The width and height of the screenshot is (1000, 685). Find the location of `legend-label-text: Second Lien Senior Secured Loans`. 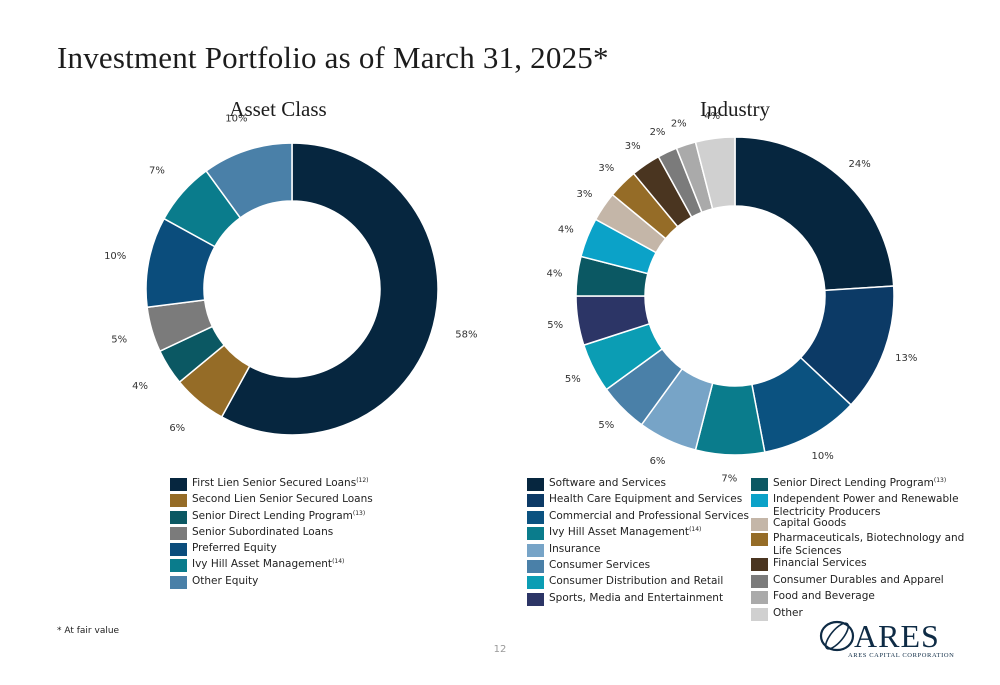

legend-label-text: Second Lien Senior Secured Loans is located at coordinates (282, 499).